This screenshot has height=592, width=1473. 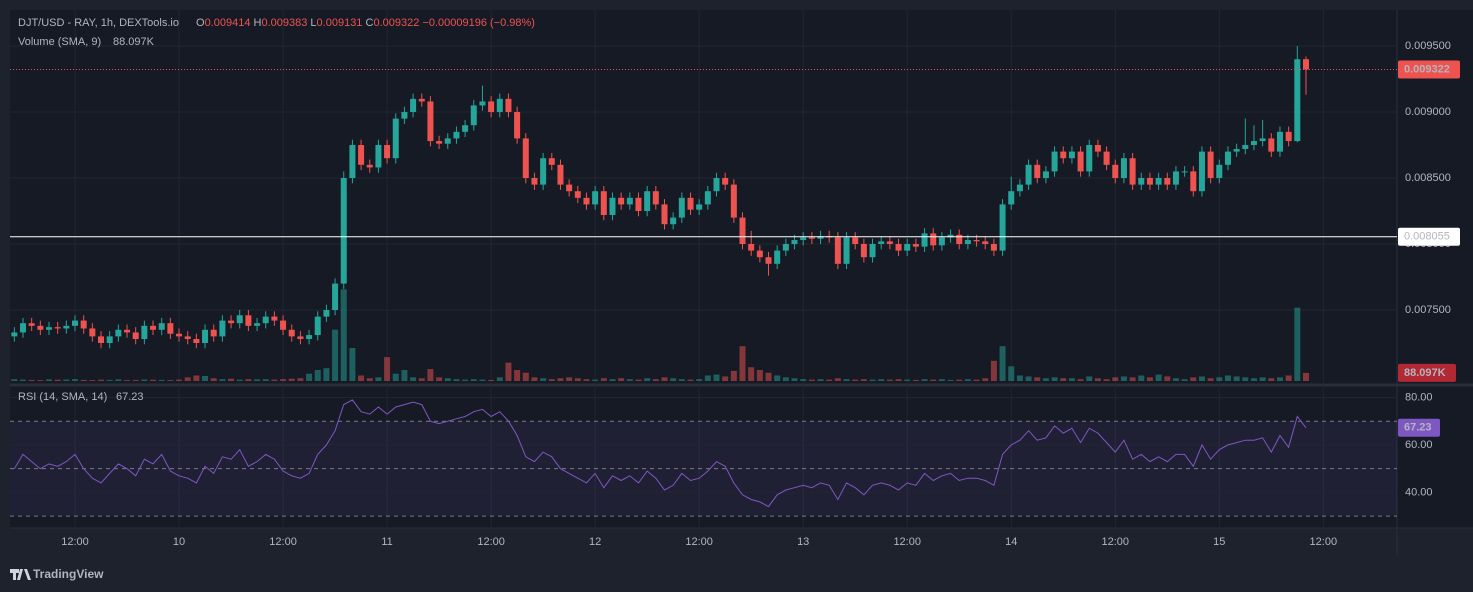 What do you see at coordinates (1419, 445) in the screenshot?
I see `rsi-tick-label: 60.00` at bounding box center [1419, 445].